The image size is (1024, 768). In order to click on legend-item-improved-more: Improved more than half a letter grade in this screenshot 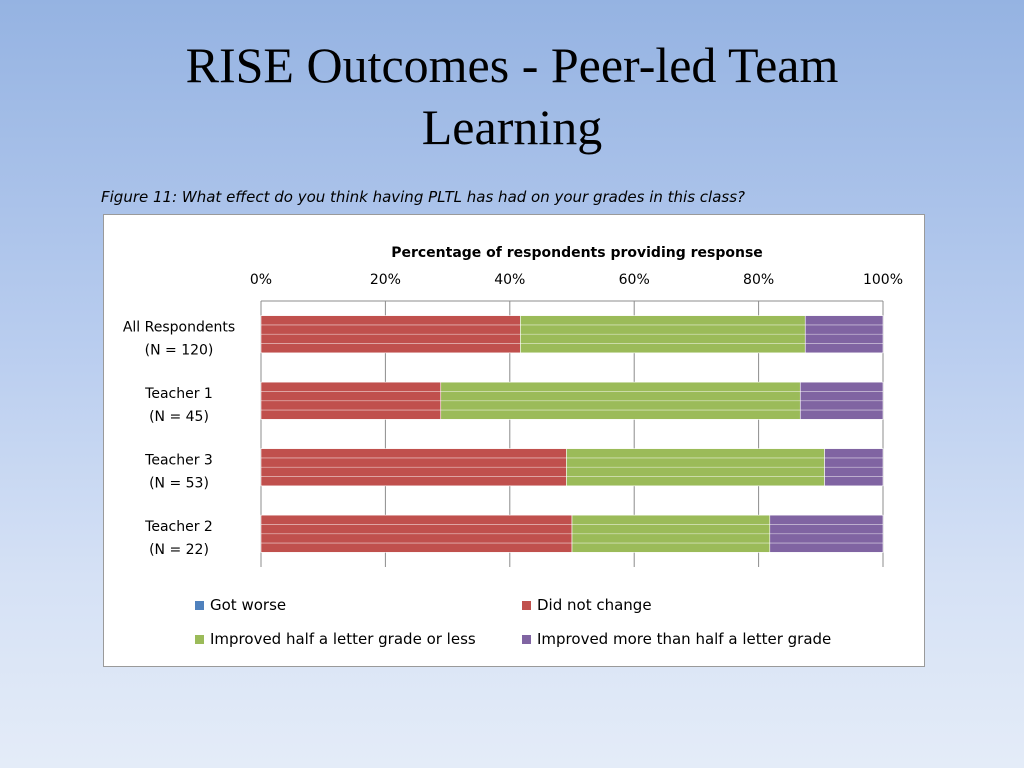, I will do `click(676, 639)`.